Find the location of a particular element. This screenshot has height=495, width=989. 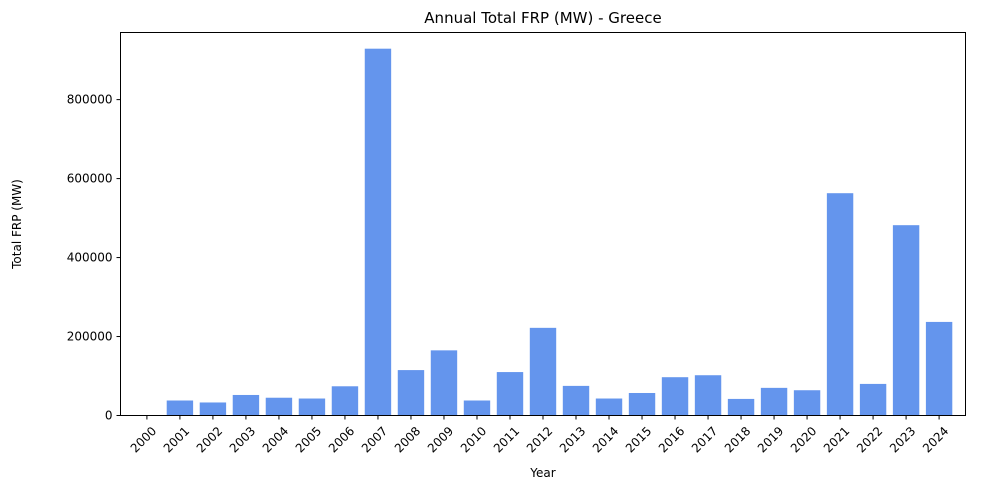

x-tick-label: 2016 is located at coordinates (671, 439).